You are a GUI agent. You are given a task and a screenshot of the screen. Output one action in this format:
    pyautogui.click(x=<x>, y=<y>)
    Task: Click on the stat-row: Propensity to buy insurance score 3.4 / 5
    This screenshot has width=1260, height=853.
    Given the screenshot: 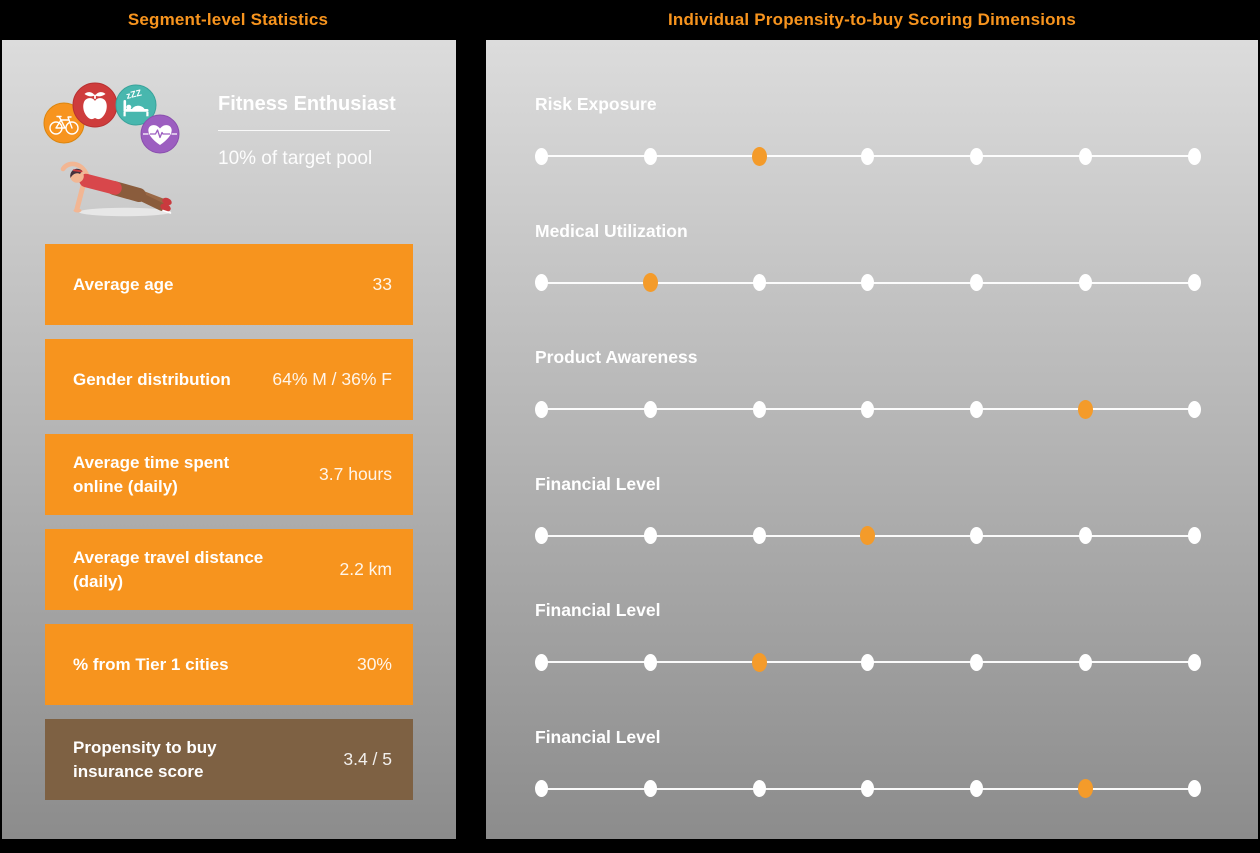 What is the action you would take?
    pyautogui.click(x=229, y=759)
    